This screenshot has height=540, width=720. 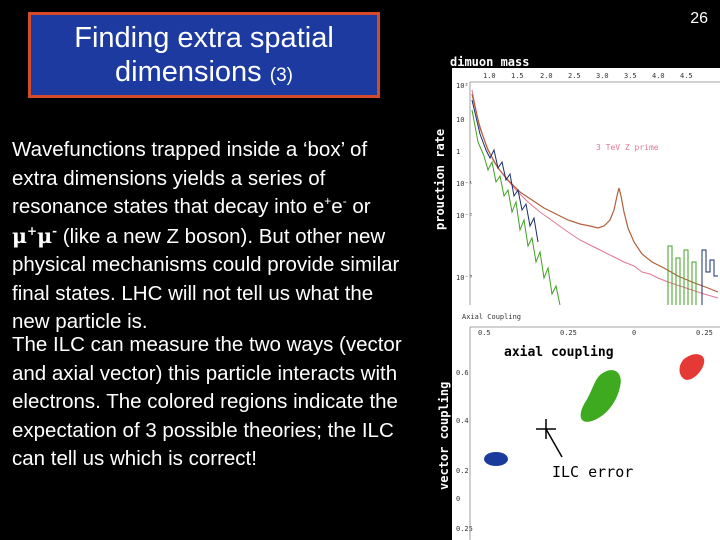 I want to click on title-box: Finding extra spatial dimensions (3), so click(x=204, y=55).